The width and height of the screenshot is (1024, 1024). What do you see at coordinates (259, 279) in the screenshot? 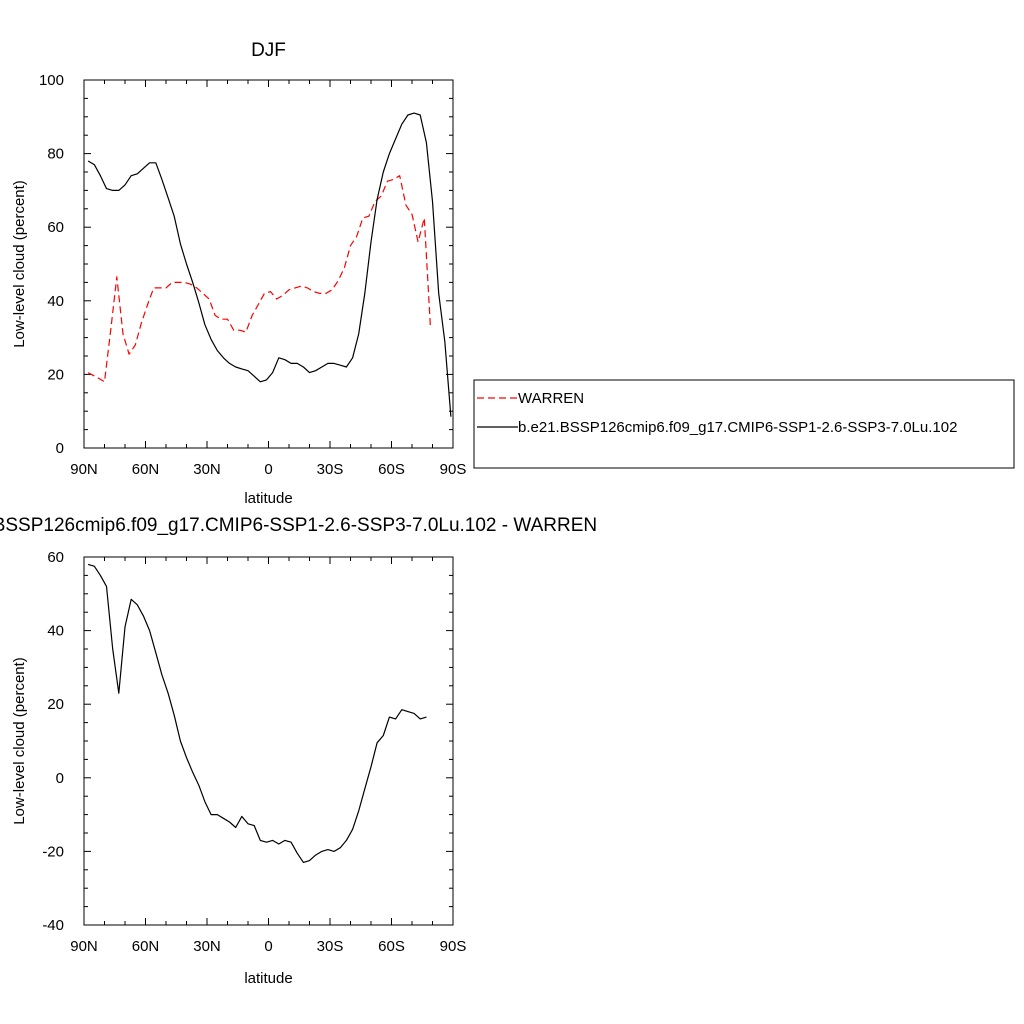
I see `series-line-warren` at bounding box center [259, 279].